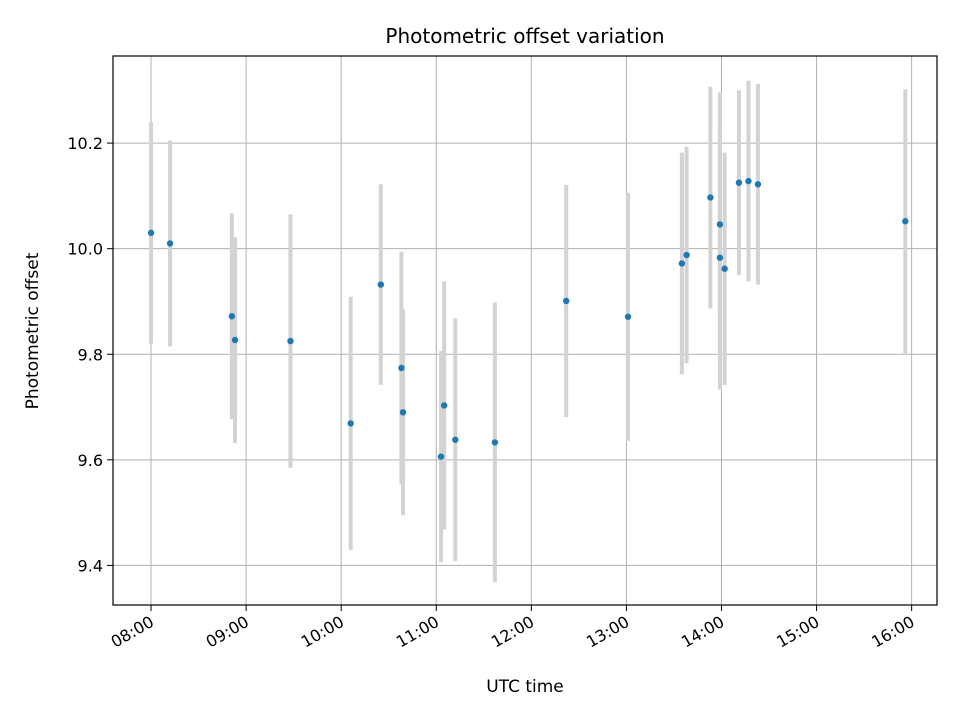  What do you see at coordinates (90, 565) in the screenshot?
I see `y-tick-label: 9.4` at bounding box center [90, 565].